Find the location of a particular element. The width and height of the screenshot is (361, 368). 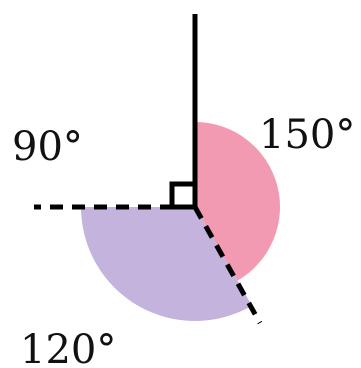

angle-label-120: 120° is located at coordinates (68, 347).